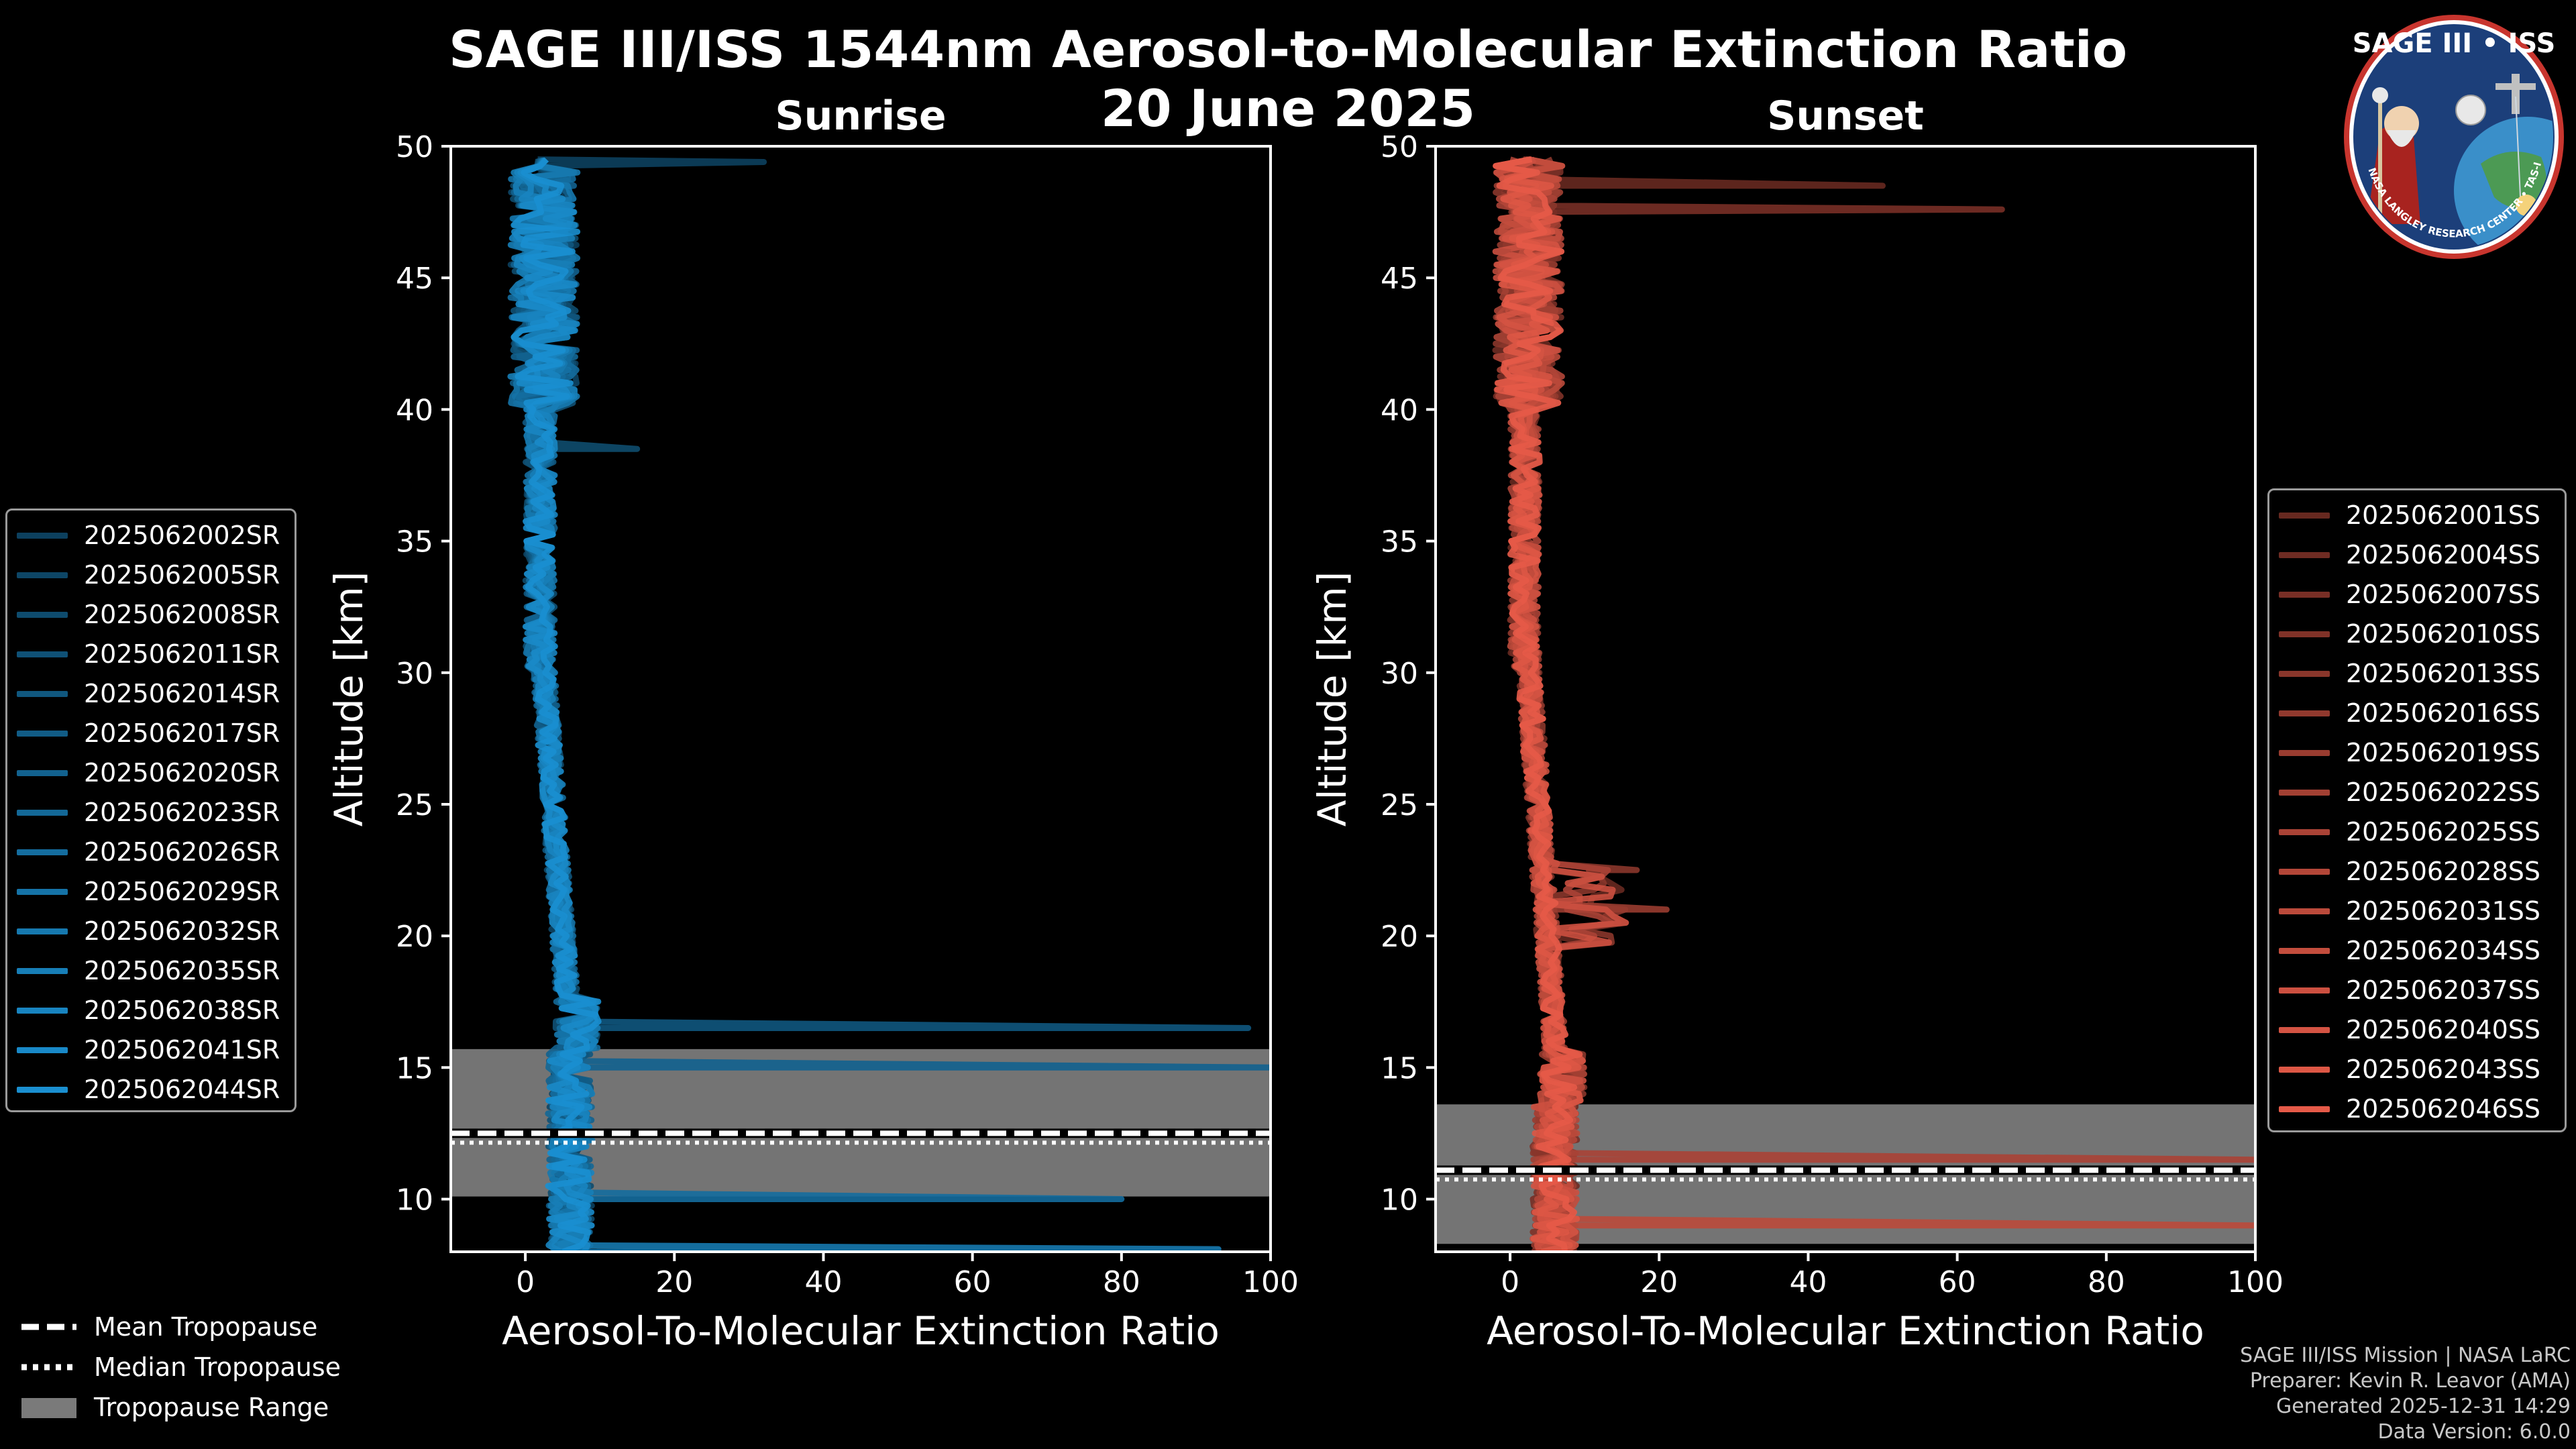 Image resolution: width=2576 pixels, height=1449 pixels. Describe the element at coordinates (182, 575) in the screenshot. I see `sunrise-legend-label: 2025062005SR` at that location.